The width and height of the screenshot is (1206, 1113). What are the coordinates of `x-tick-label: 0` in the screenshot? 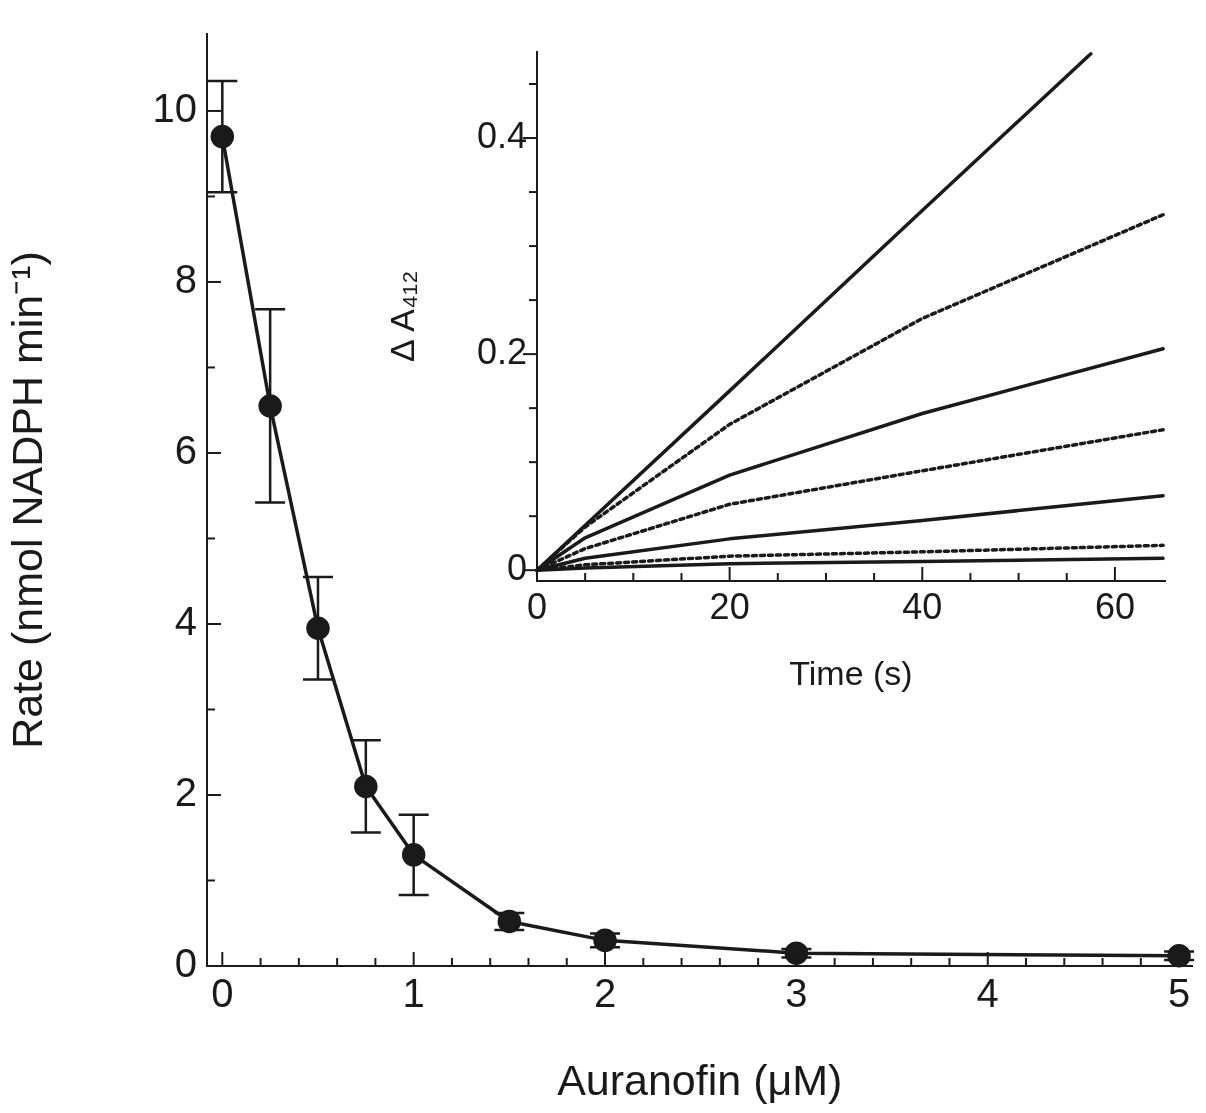 It's located at (222, 993).